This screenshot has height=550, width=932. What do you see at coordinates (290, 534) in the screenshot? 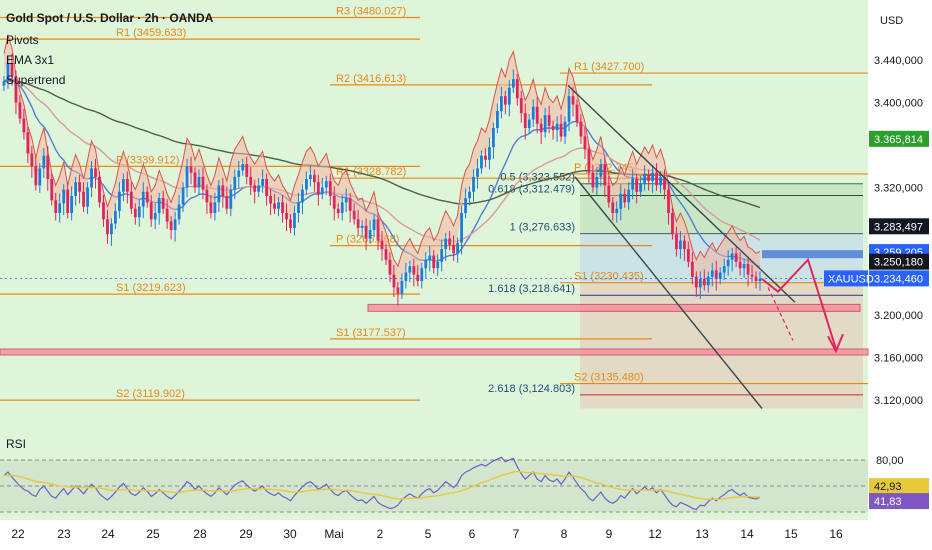
I see `time-tick-label: 30` at bounding box center [290, 534].